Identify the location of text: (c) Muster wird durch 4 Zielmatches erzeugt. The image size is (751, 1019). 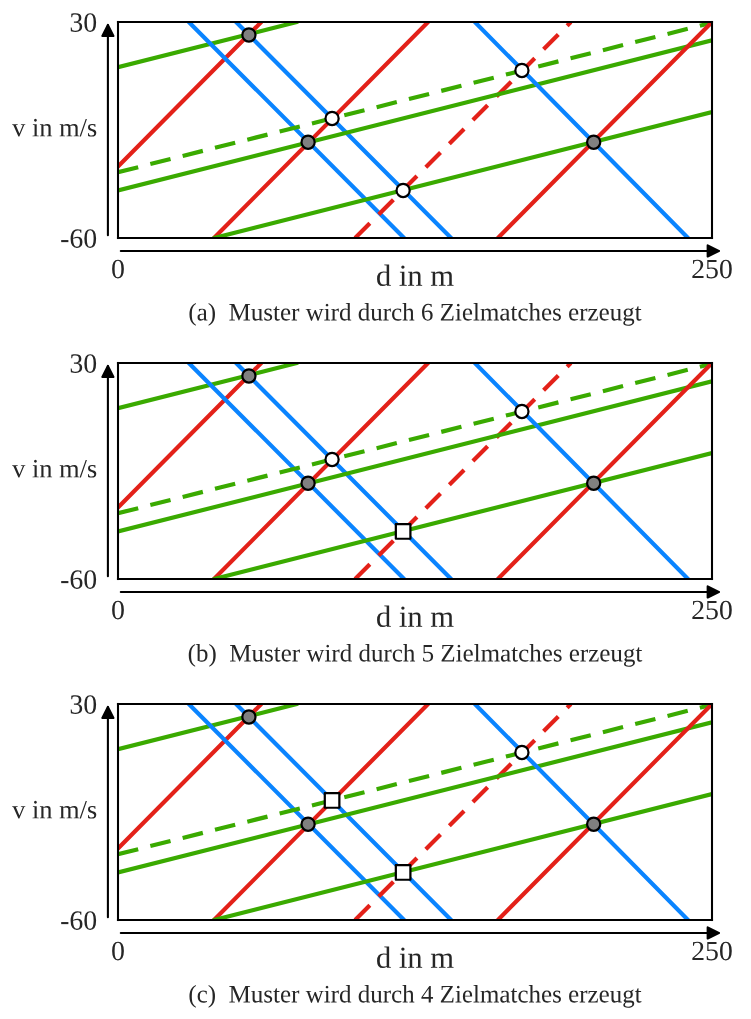
(415, 996).